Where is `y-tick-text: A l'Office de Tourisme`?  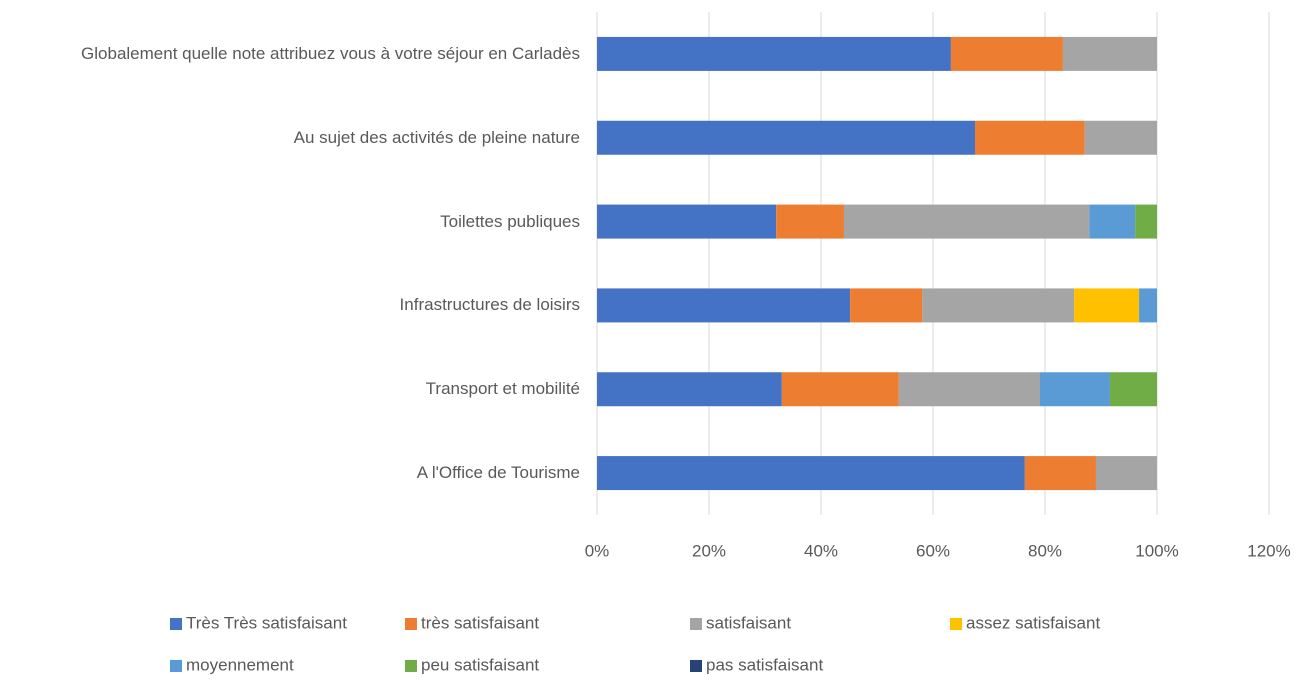
y-tick-text: A l'Office de Tourisme is located at coordinates (498, 473).